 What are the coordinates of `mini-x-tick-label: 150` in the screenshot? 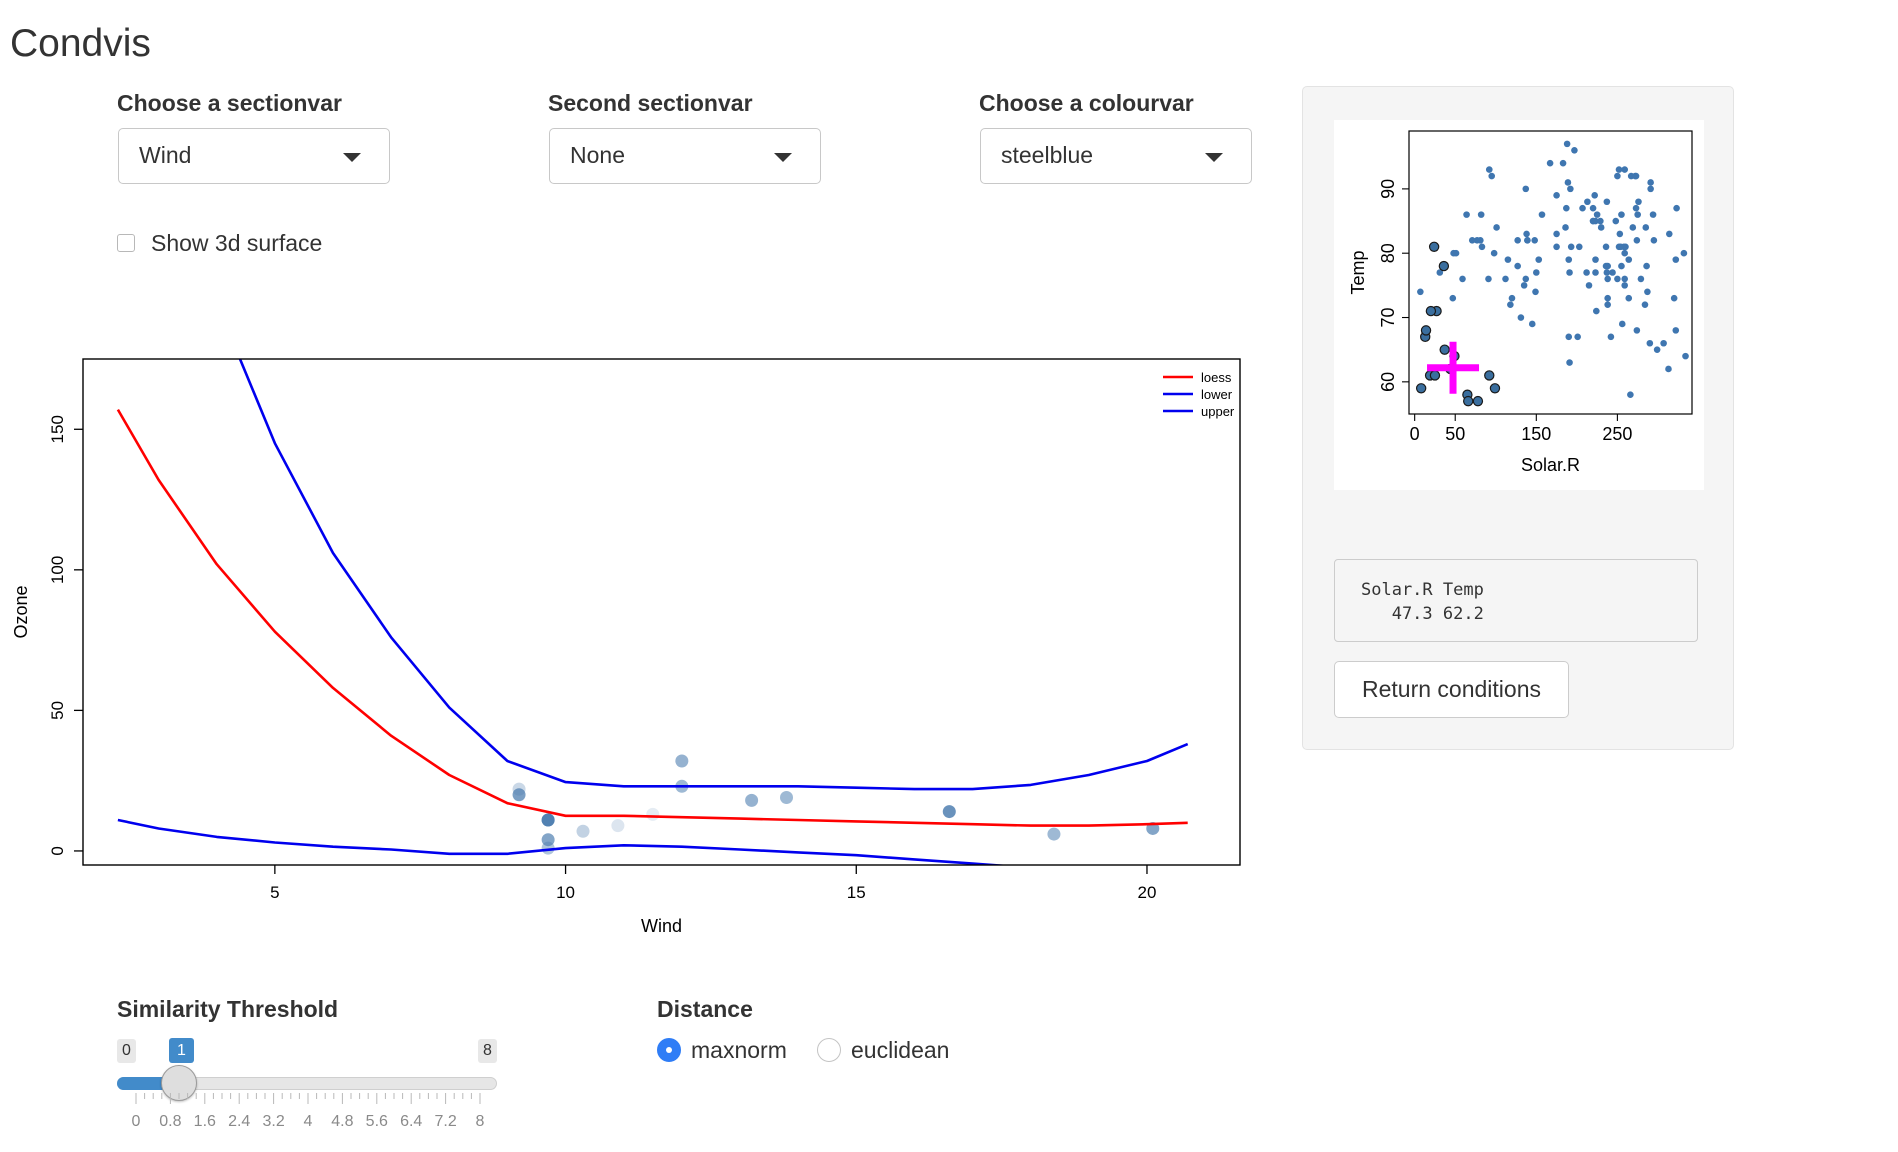 It's located at (1536, 434).